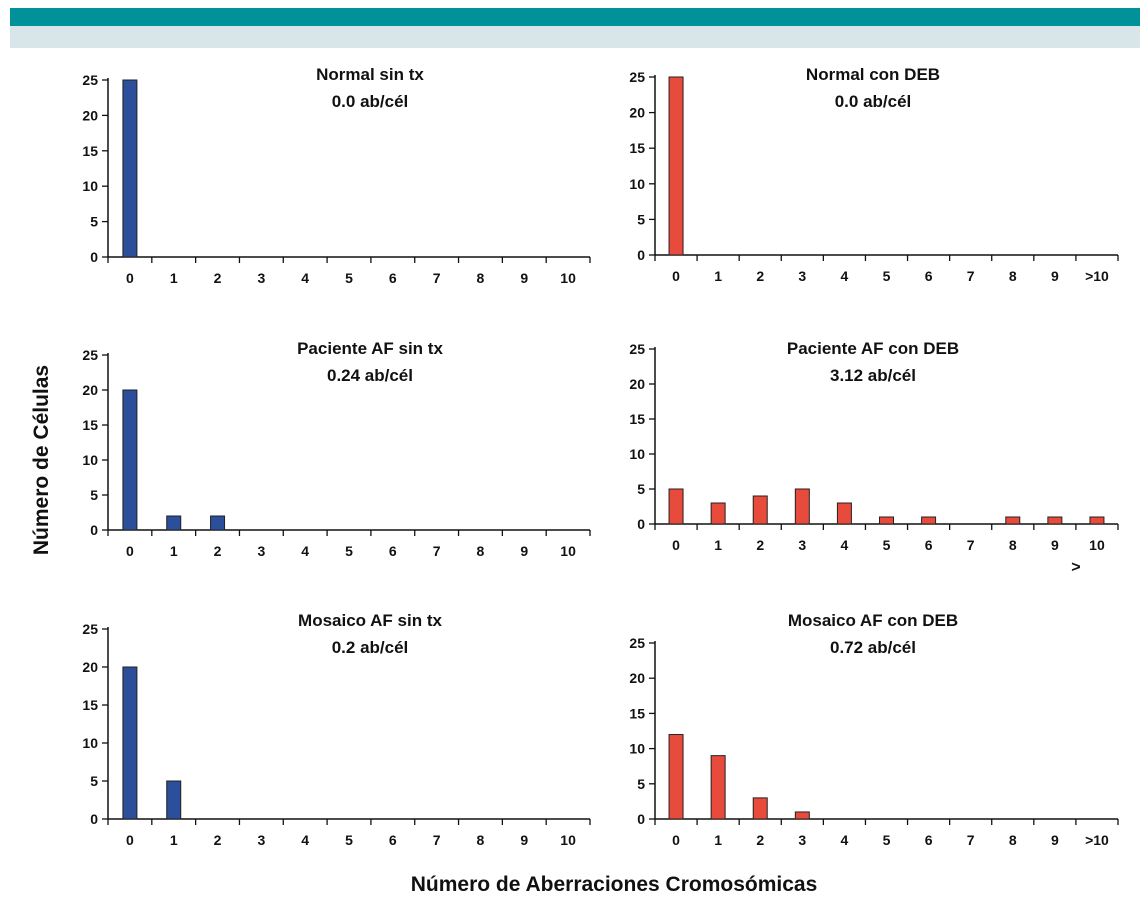 This screenshot has width=1140, height=899. I want to click on chart-4-x-tick-label: 5, so click(887, 545).